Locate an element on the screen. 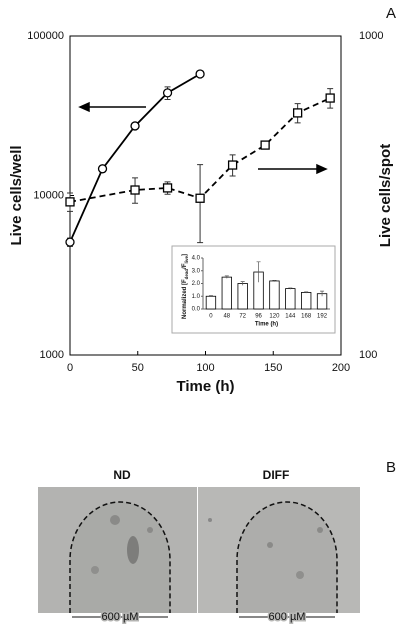  x-tick-label: 144 is located at coordinates (290, 317).